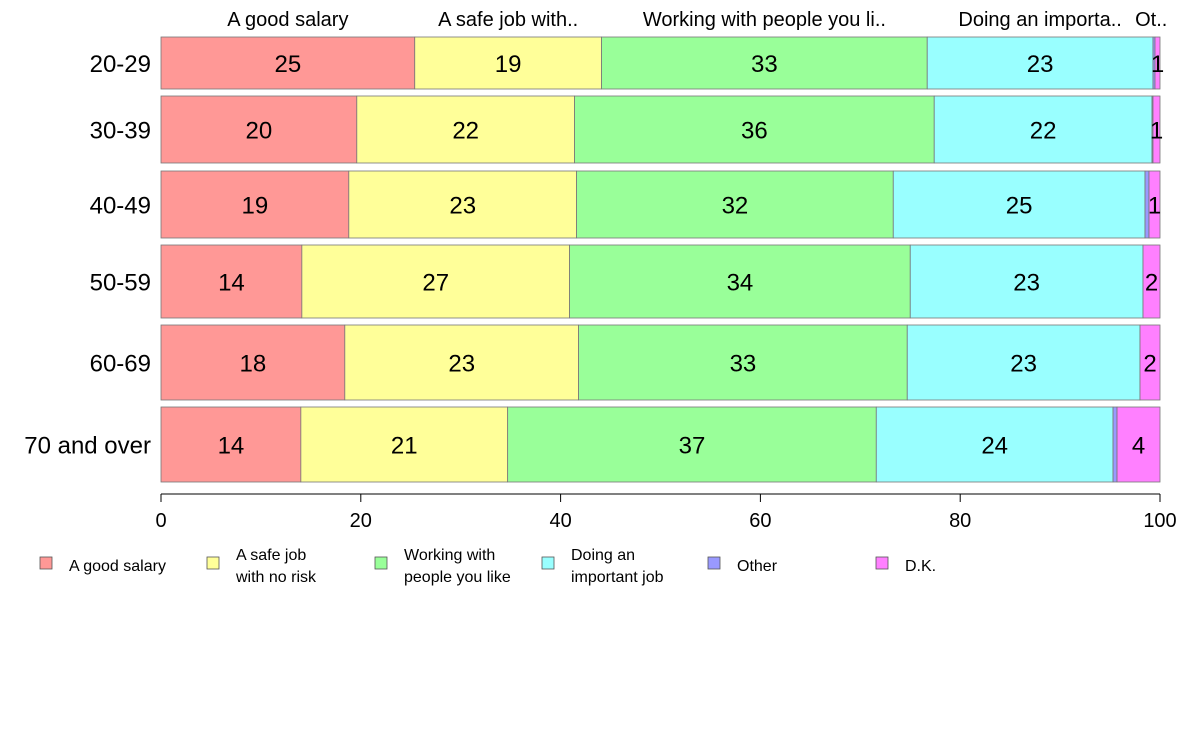 The width and height of the screenshot is (1188, 736). What do you see at coordinates (276, 577) in the screenshot?
I see `legend-label: with no risk` at bounding box center [276, 577].